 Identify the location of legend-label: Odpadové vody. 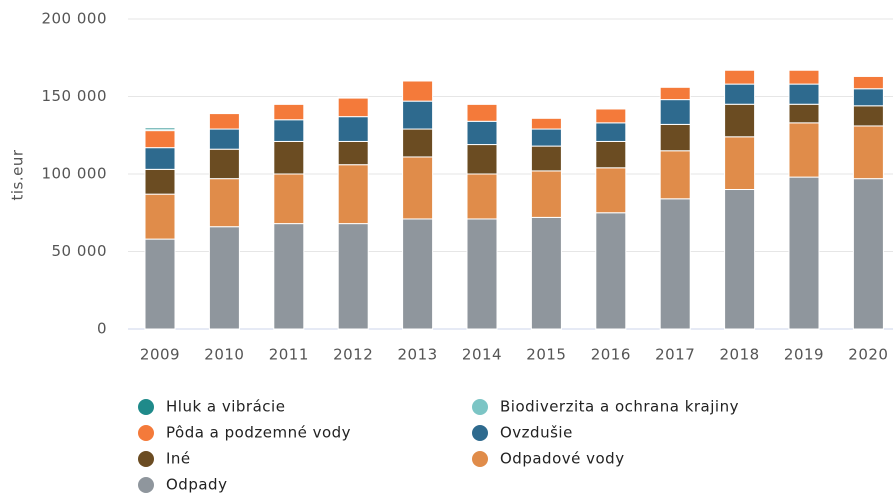
(562, 459).